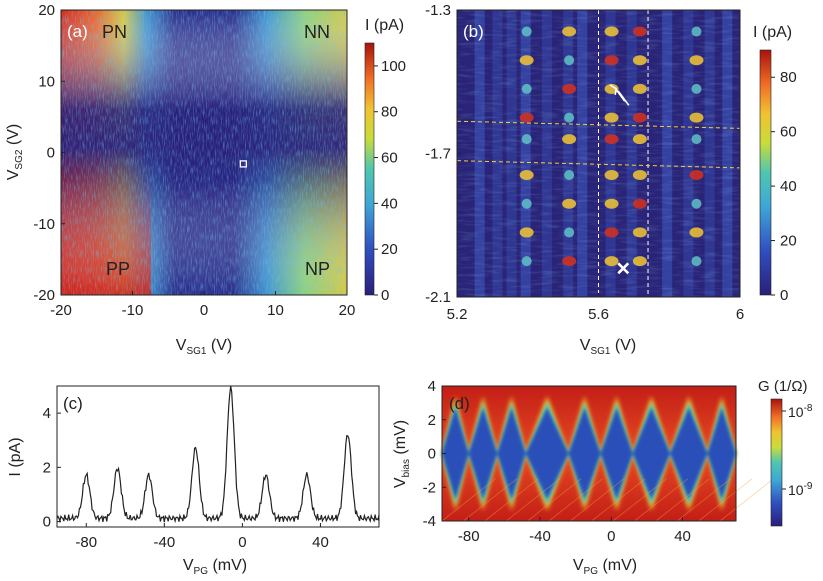  What do you see at coordinates (613, 90) in the screenshot?
I see `panel-b-arrow-head` at bounding box center [613, 90].